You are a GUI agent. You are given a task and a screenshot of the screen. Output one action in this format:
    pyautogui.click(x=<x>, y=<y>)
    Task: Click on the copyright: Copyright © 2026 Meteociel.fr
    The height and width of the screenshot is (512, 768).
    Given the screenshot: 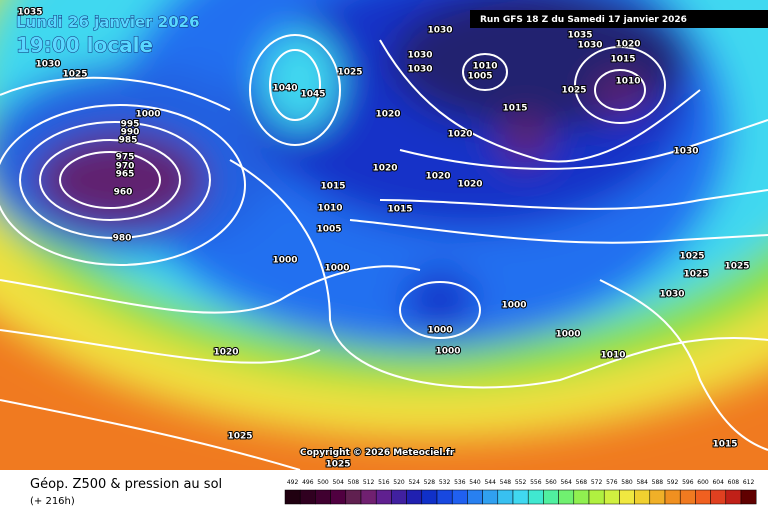 What is the action you would take?
    pyautogui.click(x=377, y=453)
    